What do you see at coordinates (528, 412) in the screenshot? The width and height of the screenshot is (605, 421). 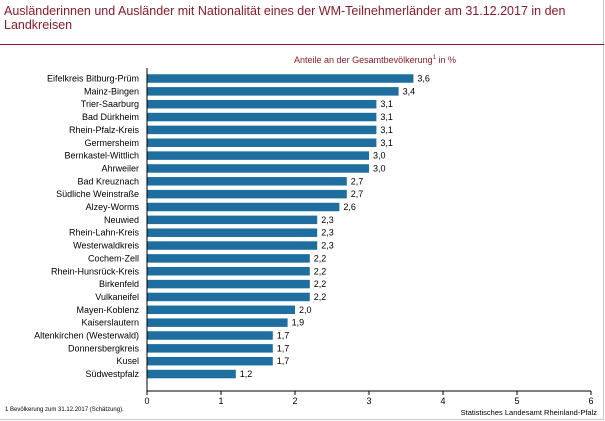 I see `source-note: Statistisches Landesamt Rheinland-Pfalz` at bounding box center [528, 412].